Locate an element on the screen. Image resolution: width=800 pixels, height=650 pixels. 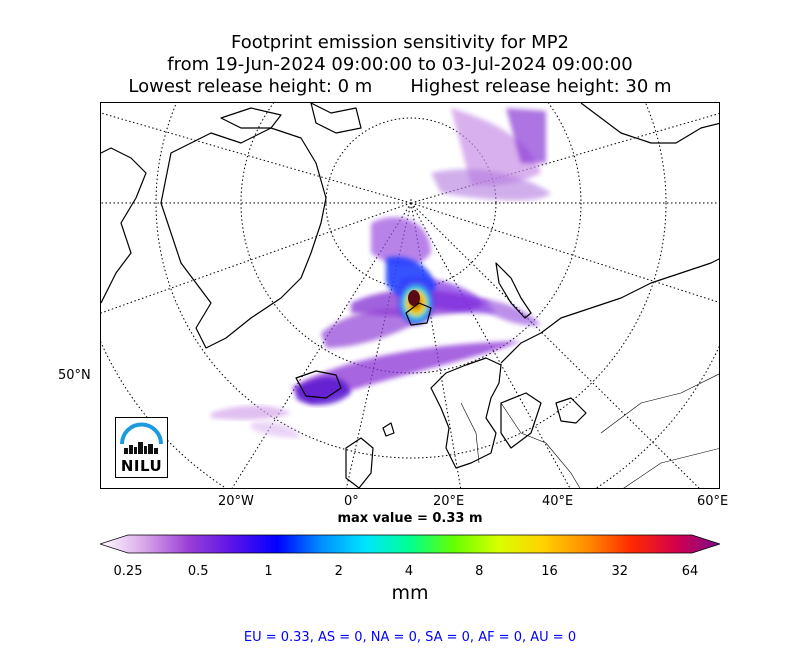
colorbar-unit: mm is located at coordinates (410, 593).